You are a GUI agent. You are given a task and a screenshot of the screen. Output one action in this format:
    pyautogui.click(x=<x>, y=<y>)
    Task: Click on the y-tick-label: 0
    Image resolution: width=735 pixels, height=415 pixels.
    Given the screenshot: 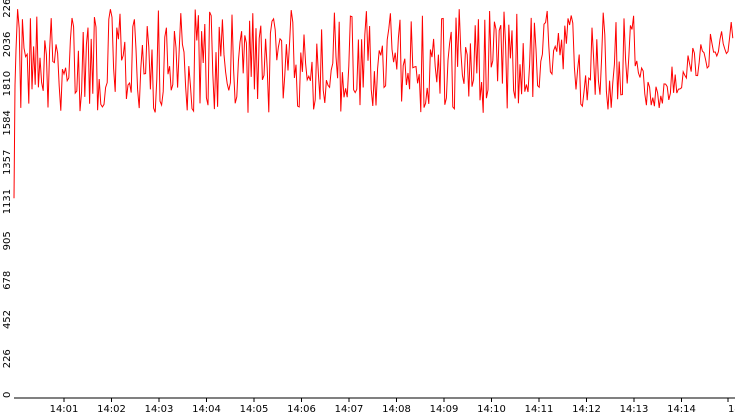 What is the action you would take?
    pyautogui.click(x=7, y=395)
    